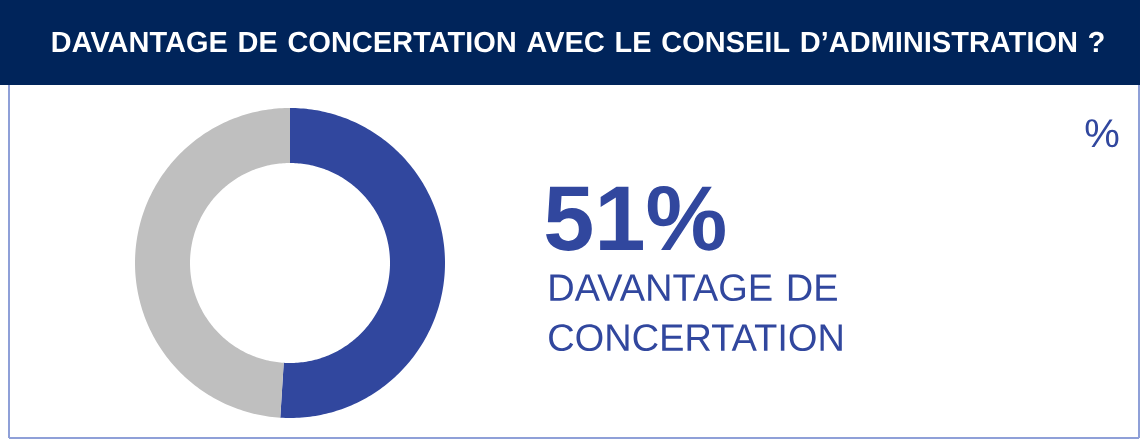 The height and width of the screenshot is (439, 1140). I want to click on chart-title: DAVANTAGE DE CONCERTATION AVEC LE CONSEIL D’ADMINISTRATION ?, so click(578, 42).